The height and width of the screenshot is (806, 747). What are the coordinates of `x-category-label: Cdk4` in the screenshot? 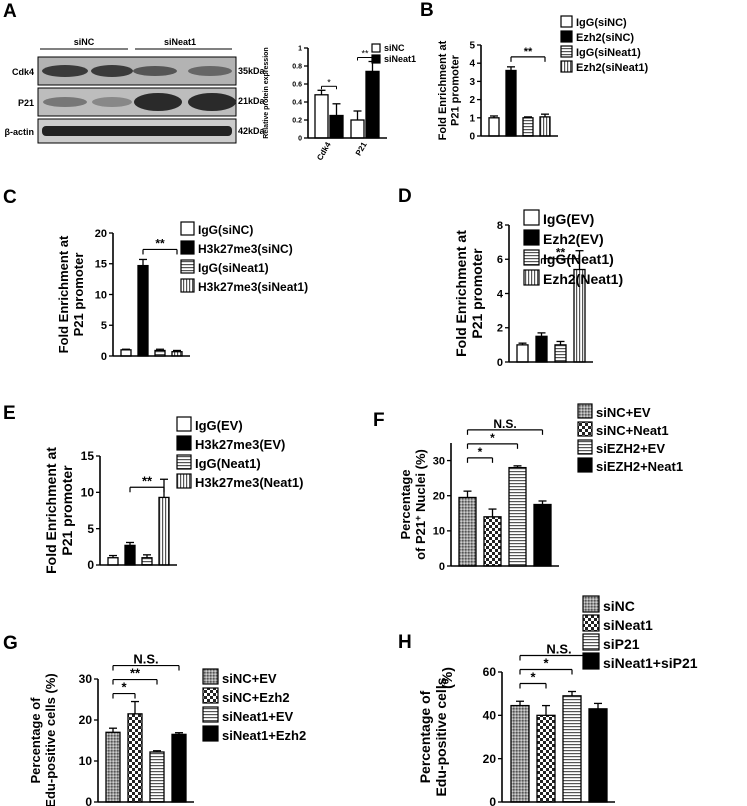 It's located at (324, 151).